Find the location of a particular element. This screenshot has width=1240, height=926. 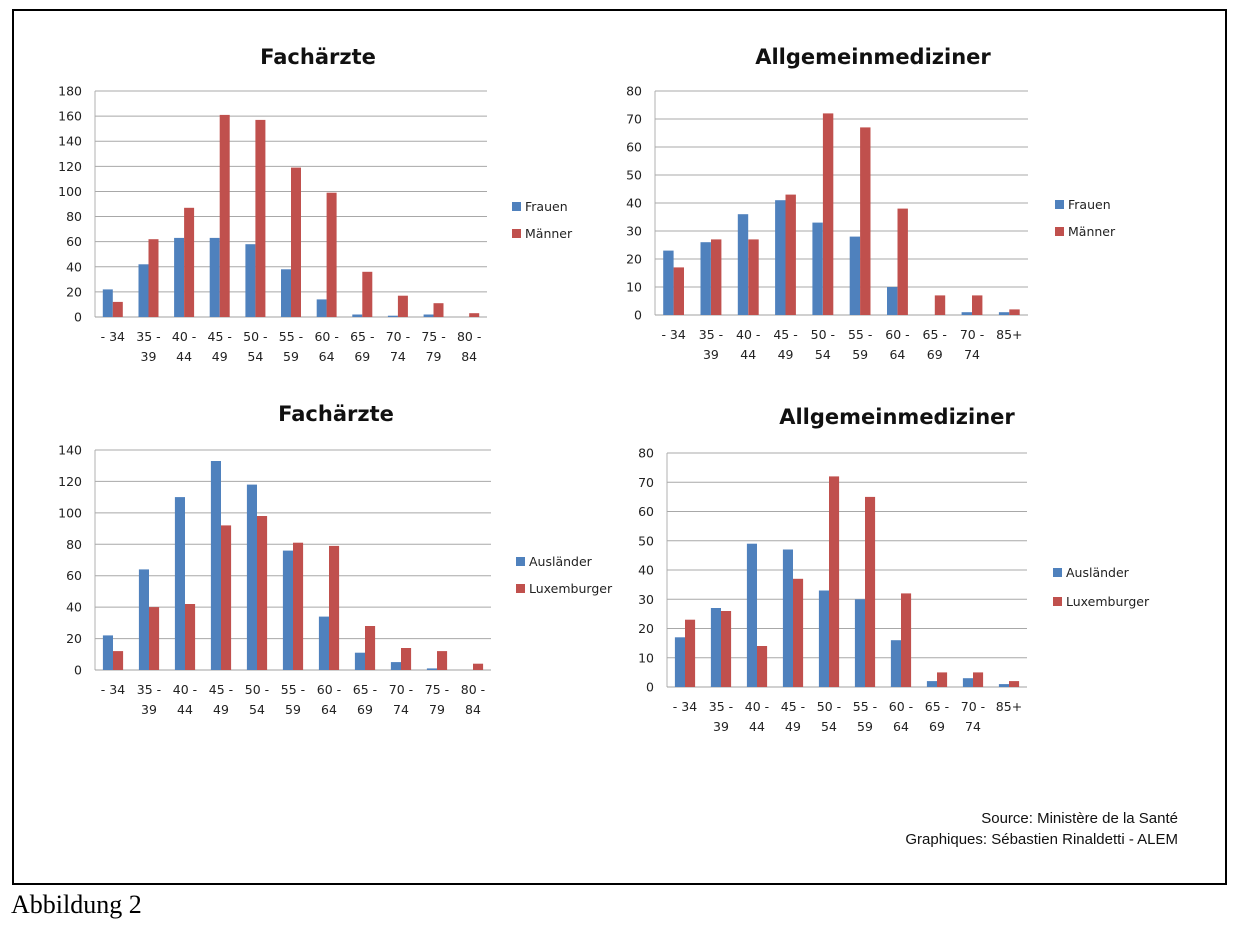

x-tick-label: 79 is located at coordinates (434, 356).